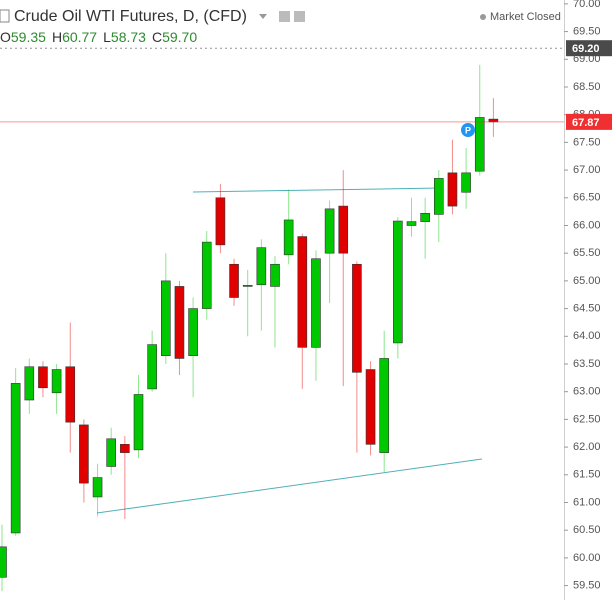 This screenshot has height=600, width=614. What do you see at coordinates (587, 447) in the screenshot?
I see `y-tick-label: 62.00` at bounding box center [587, 447].